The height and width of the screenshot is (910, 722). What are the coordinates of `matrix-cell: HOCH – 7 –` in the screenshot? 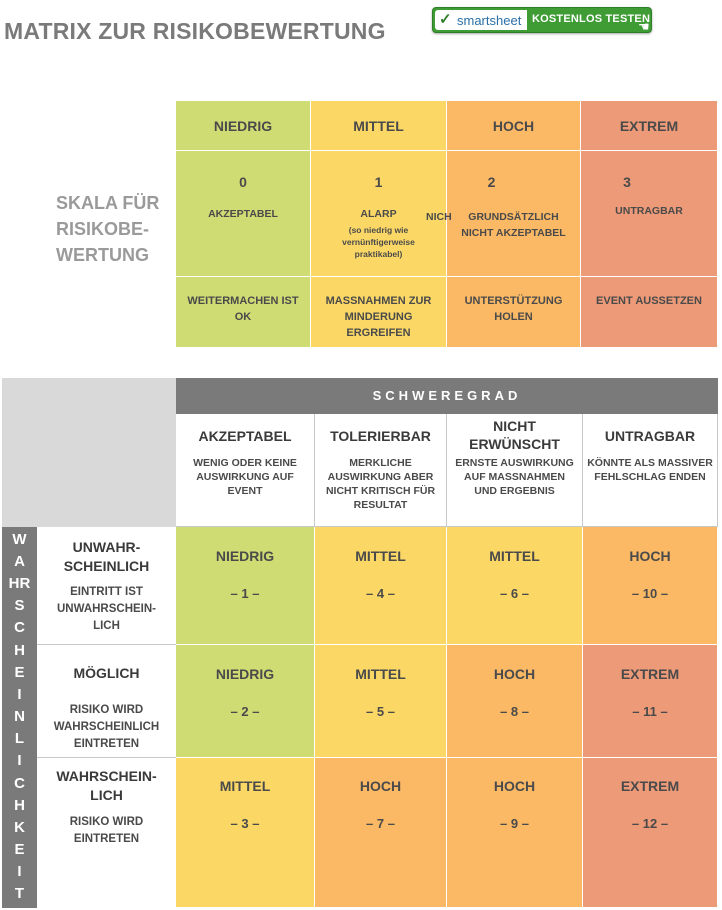 It's located at (381, 833).